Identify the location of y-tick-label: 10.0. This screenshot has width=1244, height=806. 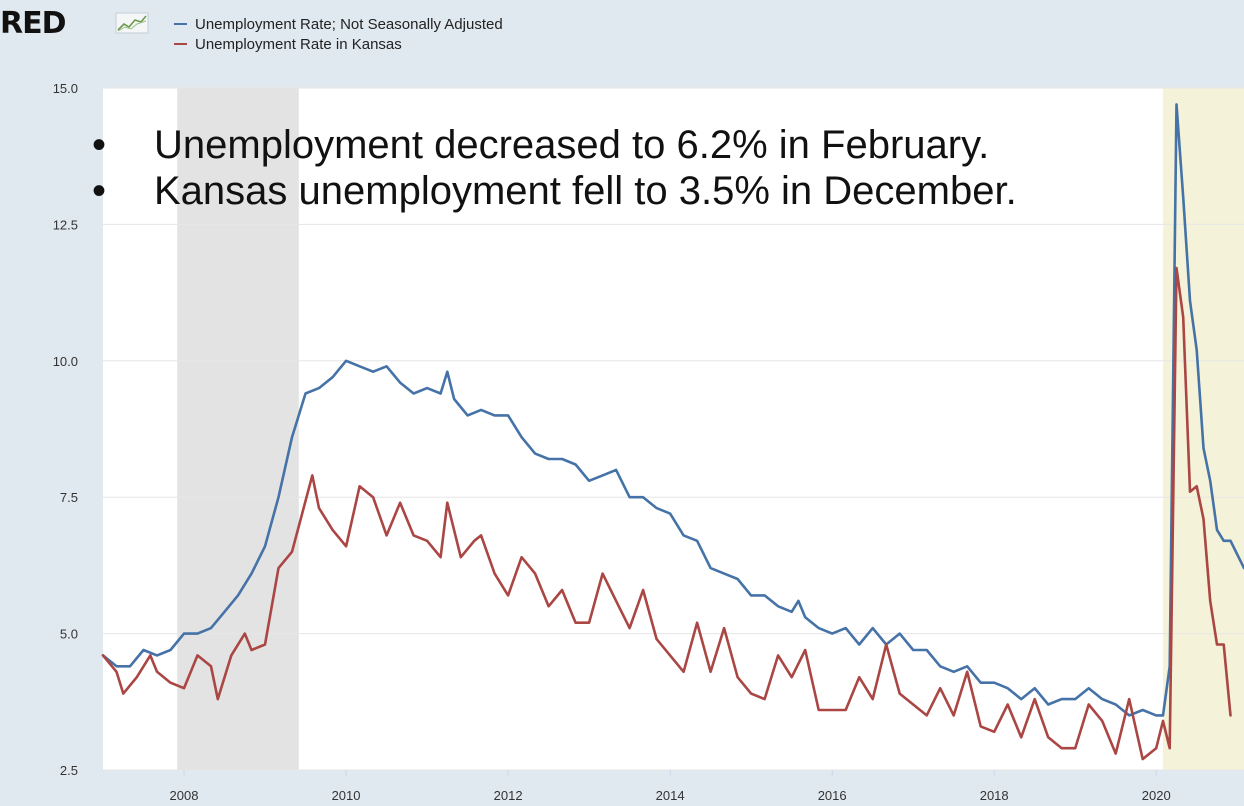
(65, 361).